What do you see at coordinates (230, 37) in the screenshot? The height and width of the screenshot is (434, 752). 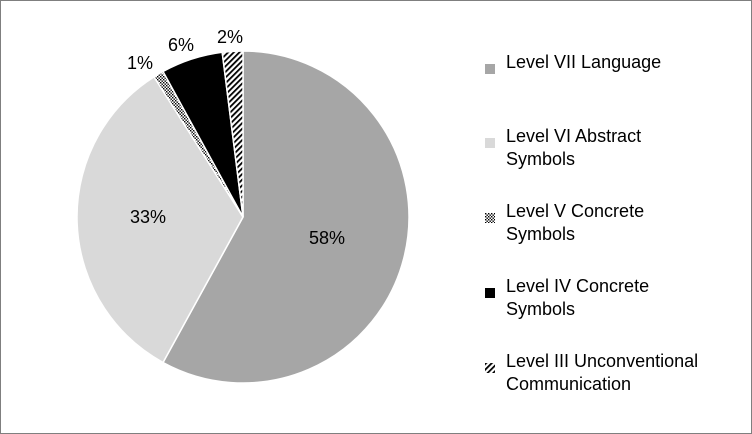 I see `data-label-5: 2%` at bounding box center [230, 37].